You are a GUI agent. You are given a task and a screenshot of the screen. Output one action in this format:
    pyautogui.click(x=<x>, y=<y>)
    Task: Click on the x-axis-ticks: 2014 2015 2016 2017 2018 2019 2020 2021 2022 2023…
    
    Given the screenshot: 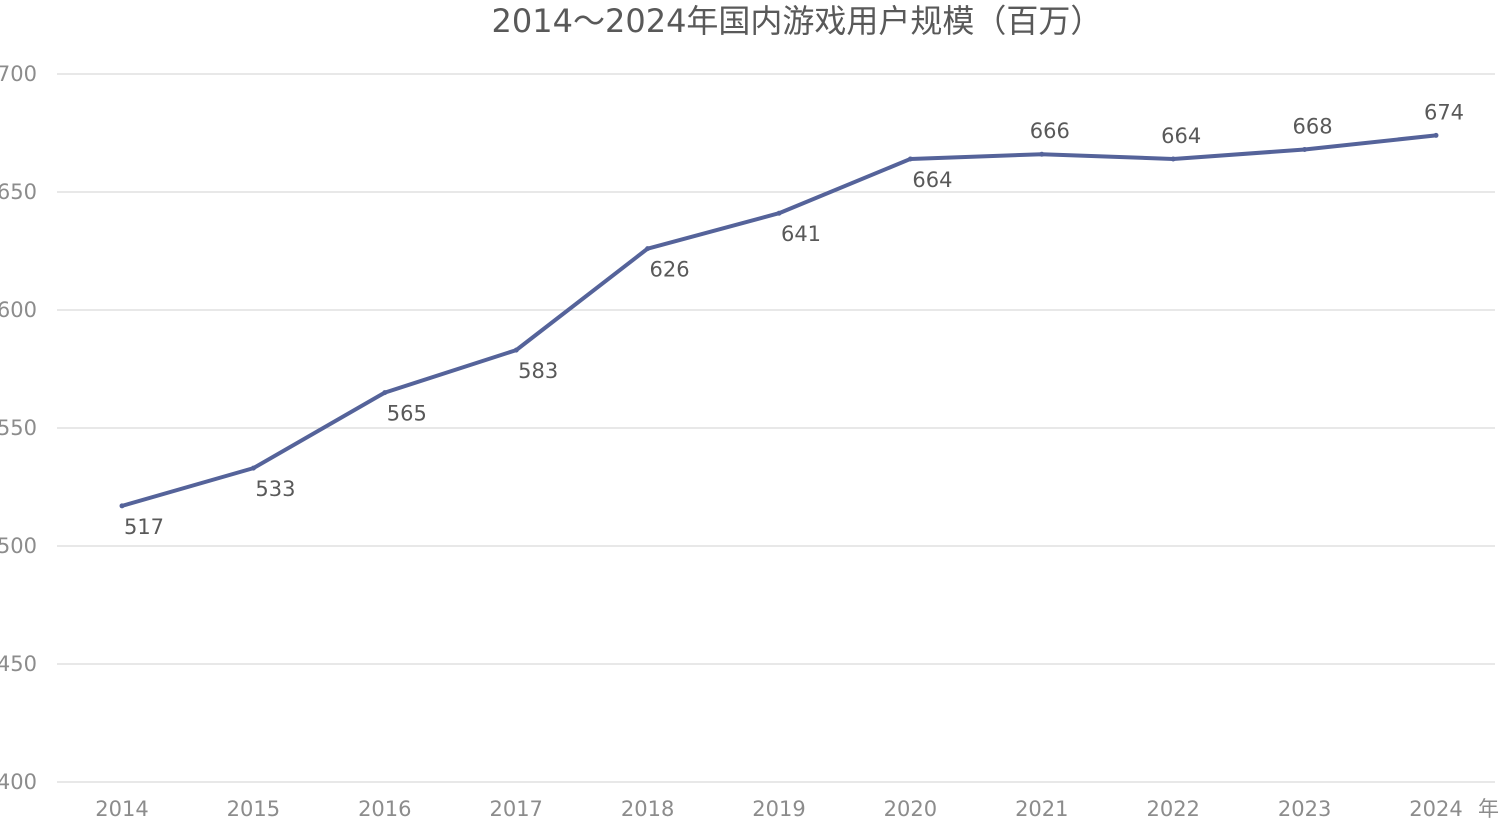 What is the action you would take?
    pyautogui.click(x=778, y=809)
    